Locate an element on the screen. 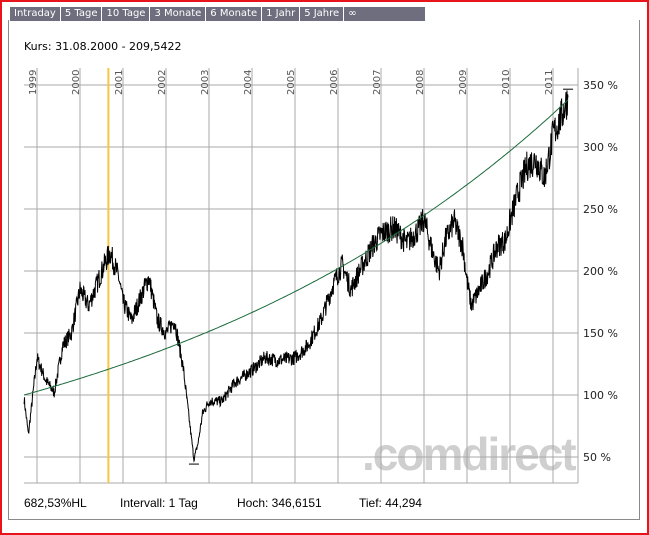 Image resolution: width=649 pixels, height=535 pixels. x-tick-label: 1999 is located at coordinates (33, 82).